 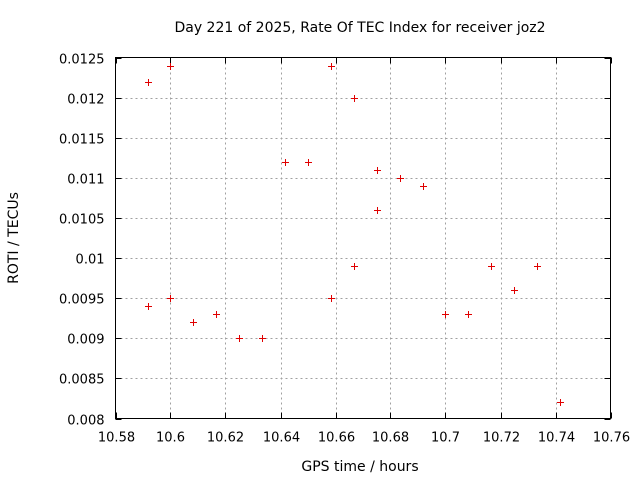 I want to click on x-tick-label: 10.64, so click(x=281, y=438).